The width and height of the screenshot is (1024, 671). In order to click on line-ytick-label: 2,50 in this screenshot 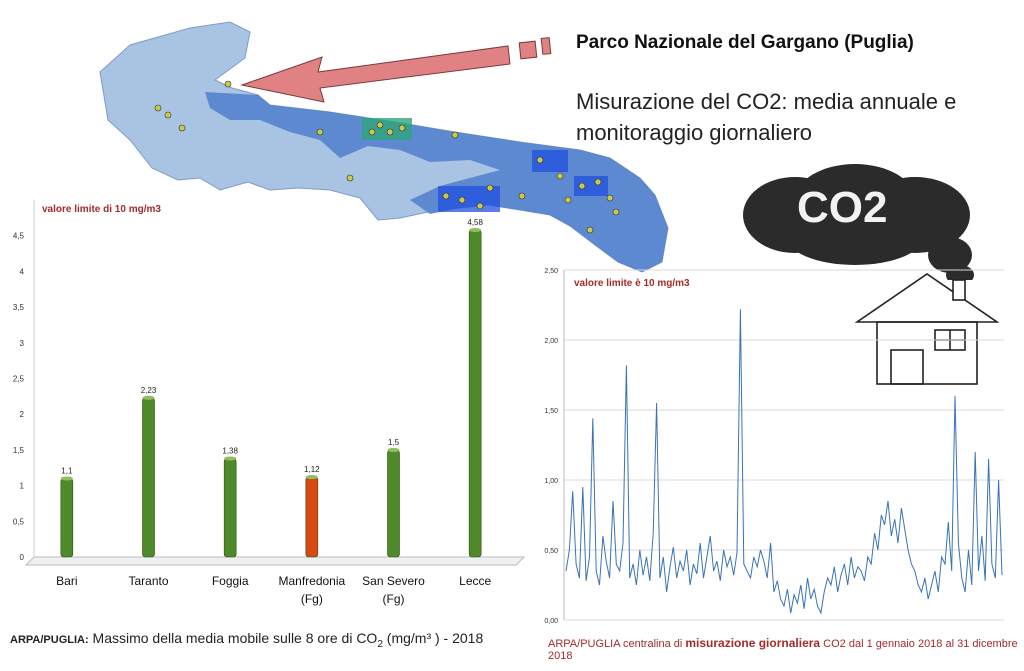, I will do `click(551, 271)`.